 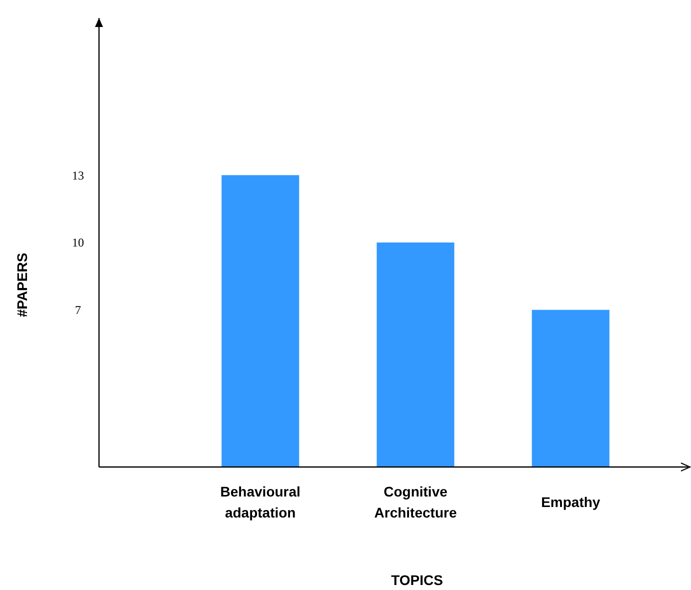 I want to click on x-axis-title: TOPICS, so click(x=417, y=580).